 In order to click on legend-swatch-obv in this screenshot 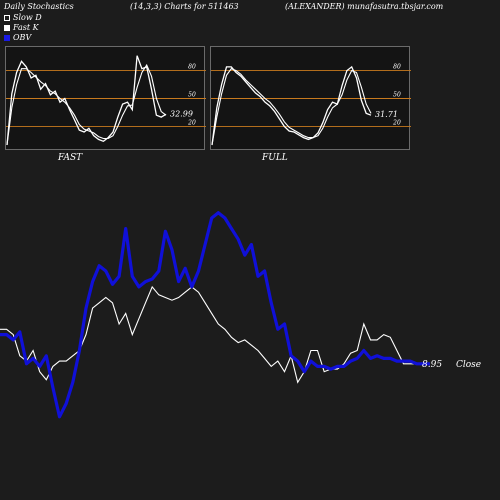, I will do `click(7, 37)`.